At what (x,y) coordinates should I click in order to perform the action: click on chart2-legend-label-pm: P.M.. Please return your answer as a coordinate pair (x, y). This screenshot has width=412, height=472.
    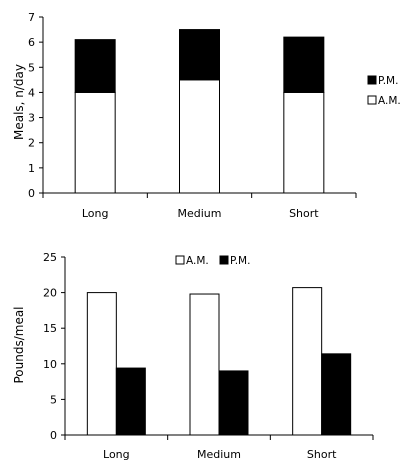
    Looking at the image, I should click on (240, 261).